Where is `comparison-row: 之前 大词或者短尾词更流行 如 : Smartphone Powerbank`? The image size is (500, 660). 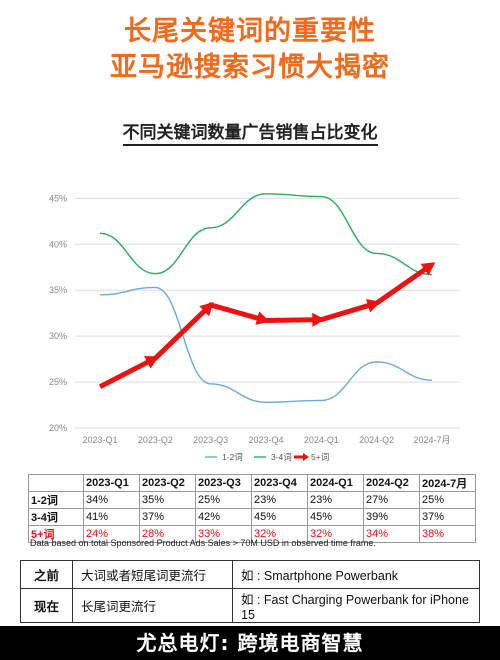 comparison-row: 之前 大词或者短尾词更流行 如 : Smartphone Powerbank is located at coordinates (250, 574).